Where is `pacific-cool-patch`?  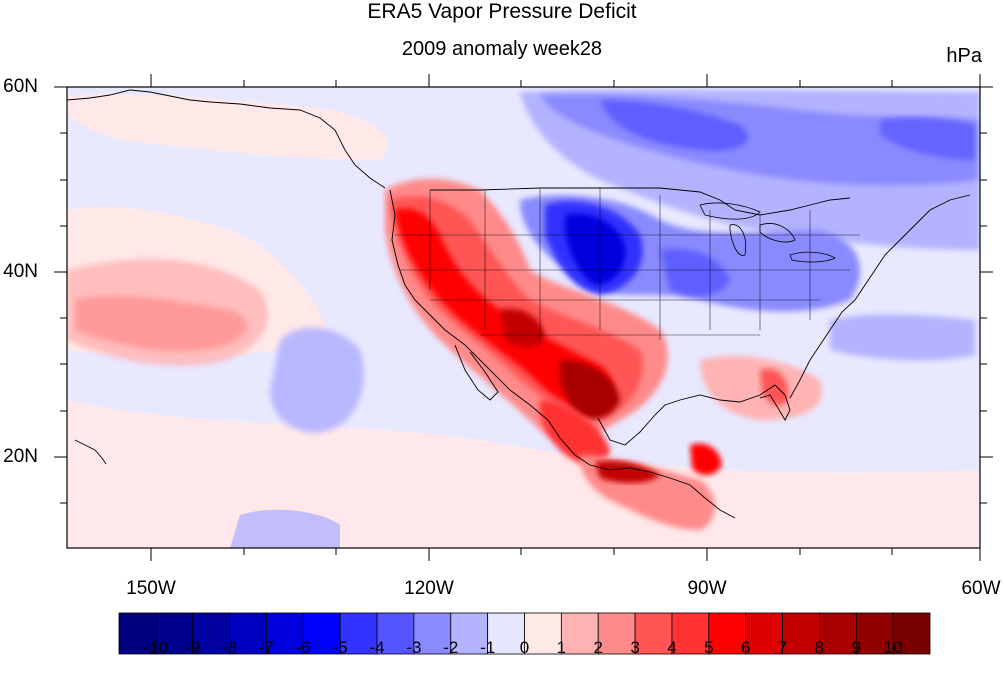
pacific-cool-patch is located at coordinates (317, 380).